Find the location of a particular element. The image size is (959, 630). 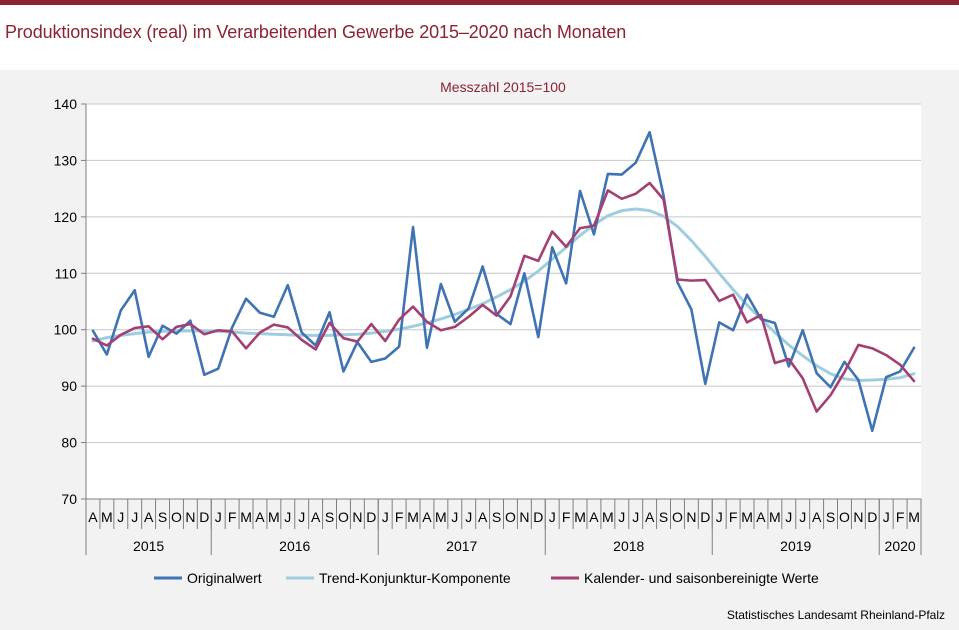

year-label: 2020 is located at coordinates (900, 546).